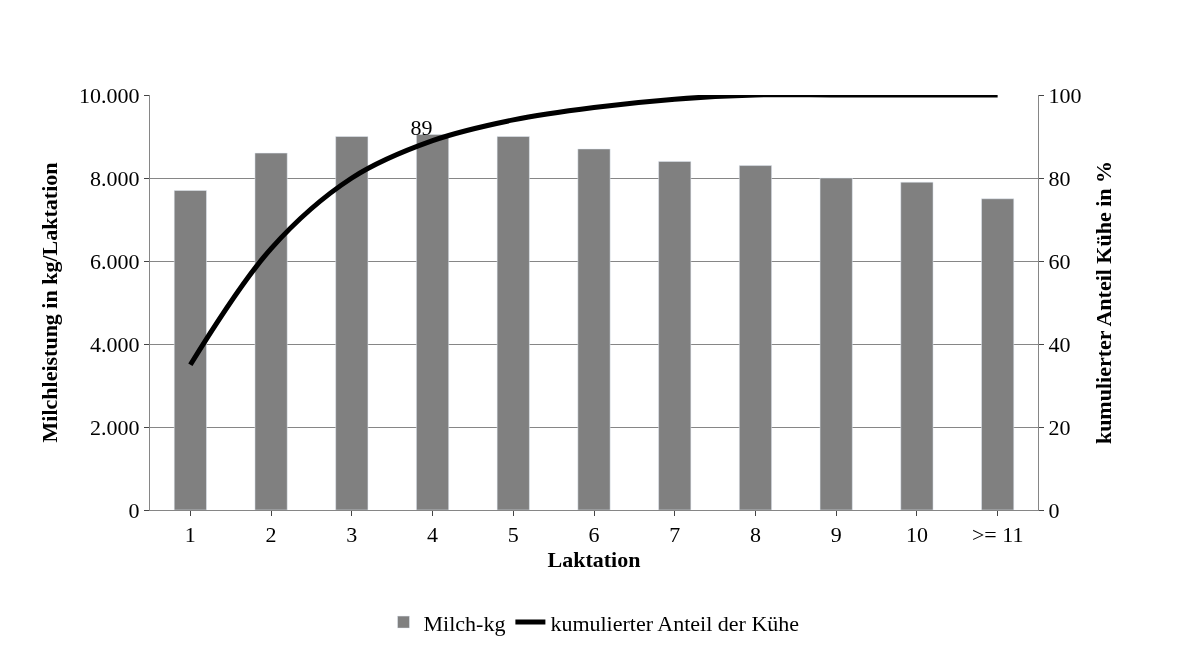 This screenshot has width=1188, height=655. What do you see at coordinates (115, 261) in the screenshot?
I see `y-tick-label: 6.000` at bounding box center [115, 261].